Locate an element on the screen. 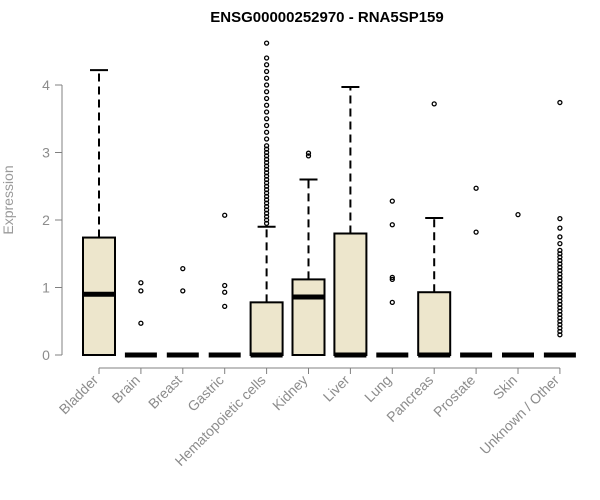  box-unknown-other is located at coordinates (559, 228).